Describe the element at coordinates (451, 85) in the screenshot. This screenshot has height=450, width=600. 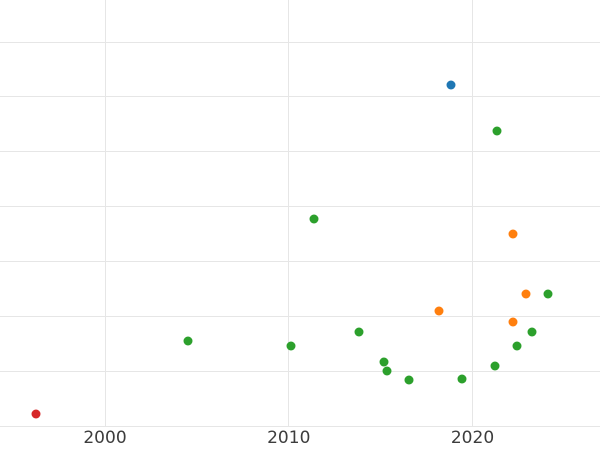
I see `scatter-point-blue` at that location.